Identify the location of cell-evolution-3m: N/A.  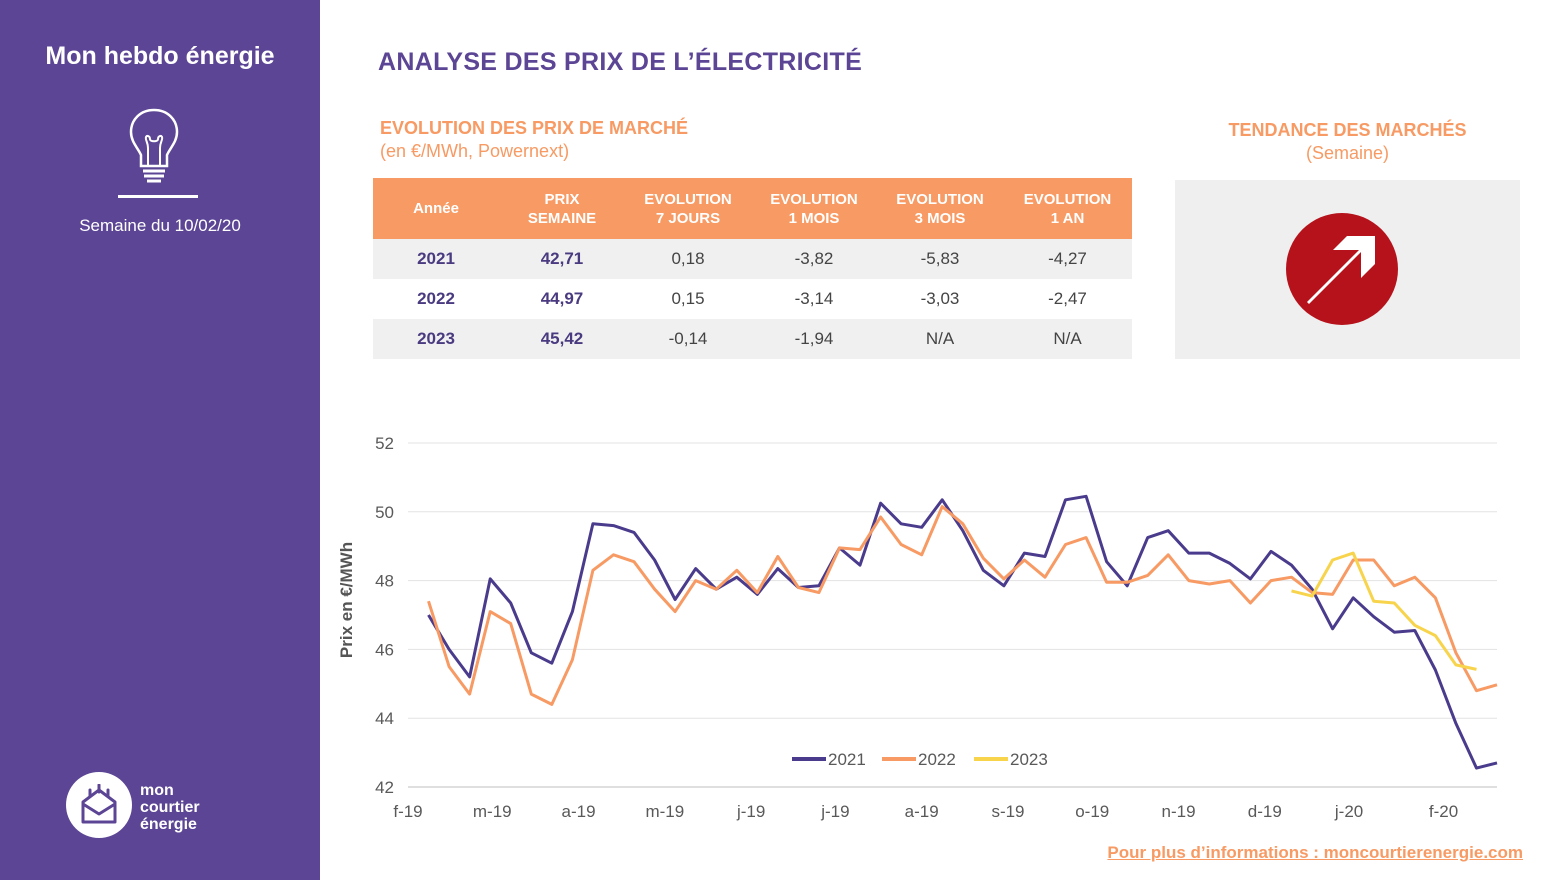
(940, 339).